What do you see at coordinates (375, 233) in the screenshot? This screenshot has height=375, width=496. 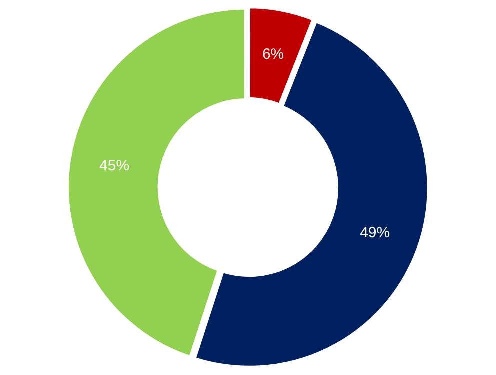 I see `data-label: 49%` at bounding box center [375, 233].